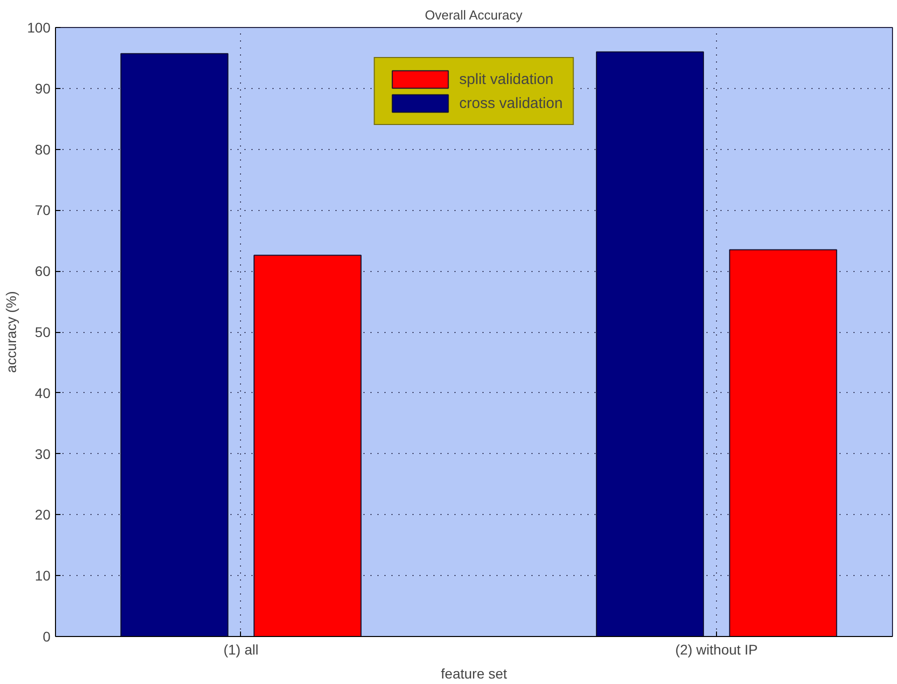 This screenshot has height=684, width=897. Describe the element at coordinates (506, 79) in the screenshot. I see `legend-label: split validation` at that location.